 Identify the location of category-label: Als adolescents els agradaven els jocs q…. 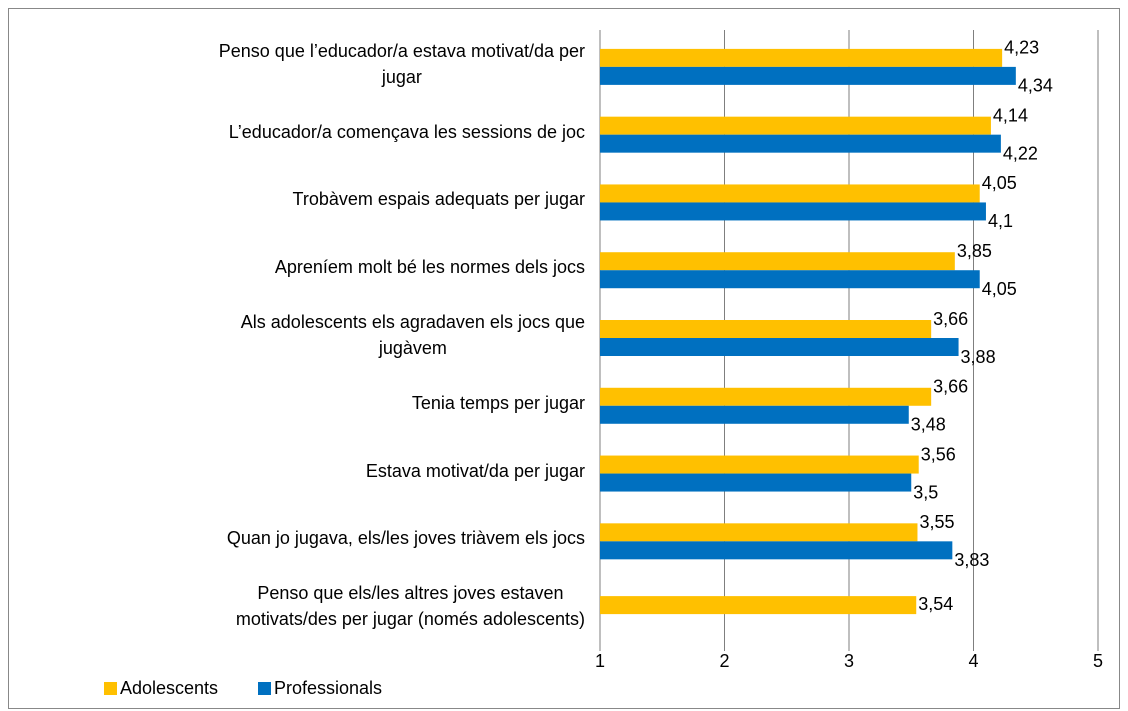
(412, 335).